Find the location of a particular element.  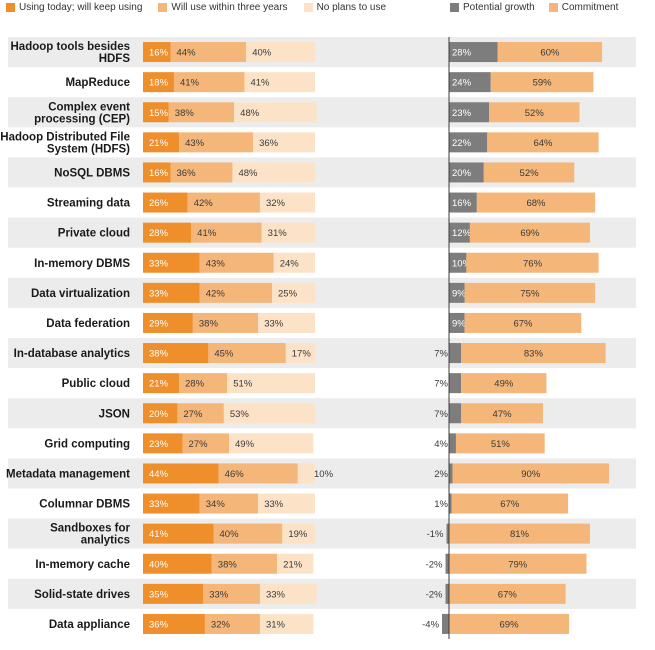

bar-label-commitment-row-10: 67% is located at coordinates (523, 323).